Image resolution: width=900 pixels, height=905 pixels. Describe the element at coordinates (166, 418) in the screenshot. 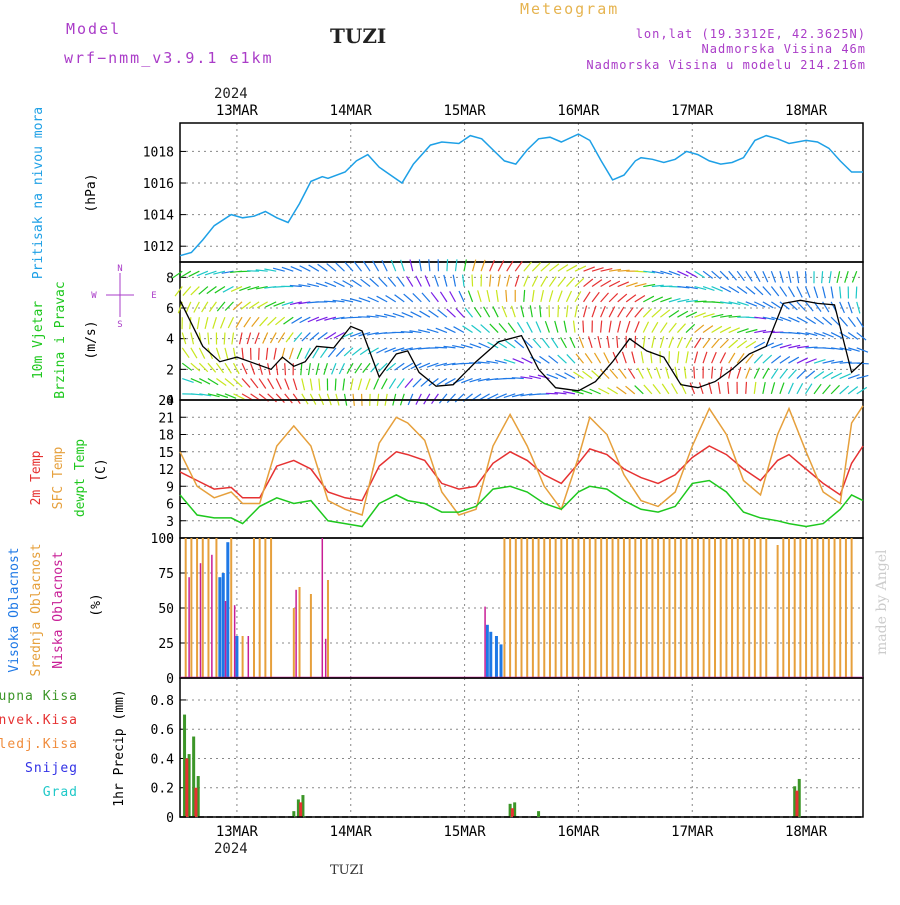

I see `temp-ytick-label-7: 21` at that location.